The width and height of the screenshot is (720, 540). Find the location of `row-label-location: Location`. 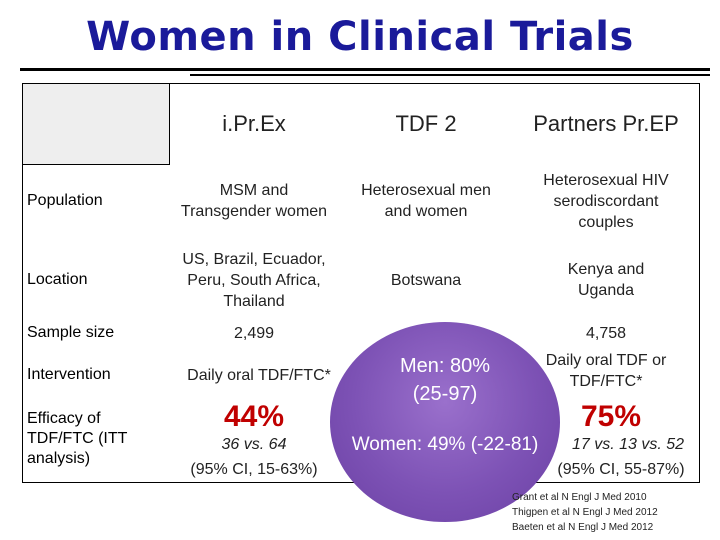

row-label-location: Location is located at coordinates (57, 279).